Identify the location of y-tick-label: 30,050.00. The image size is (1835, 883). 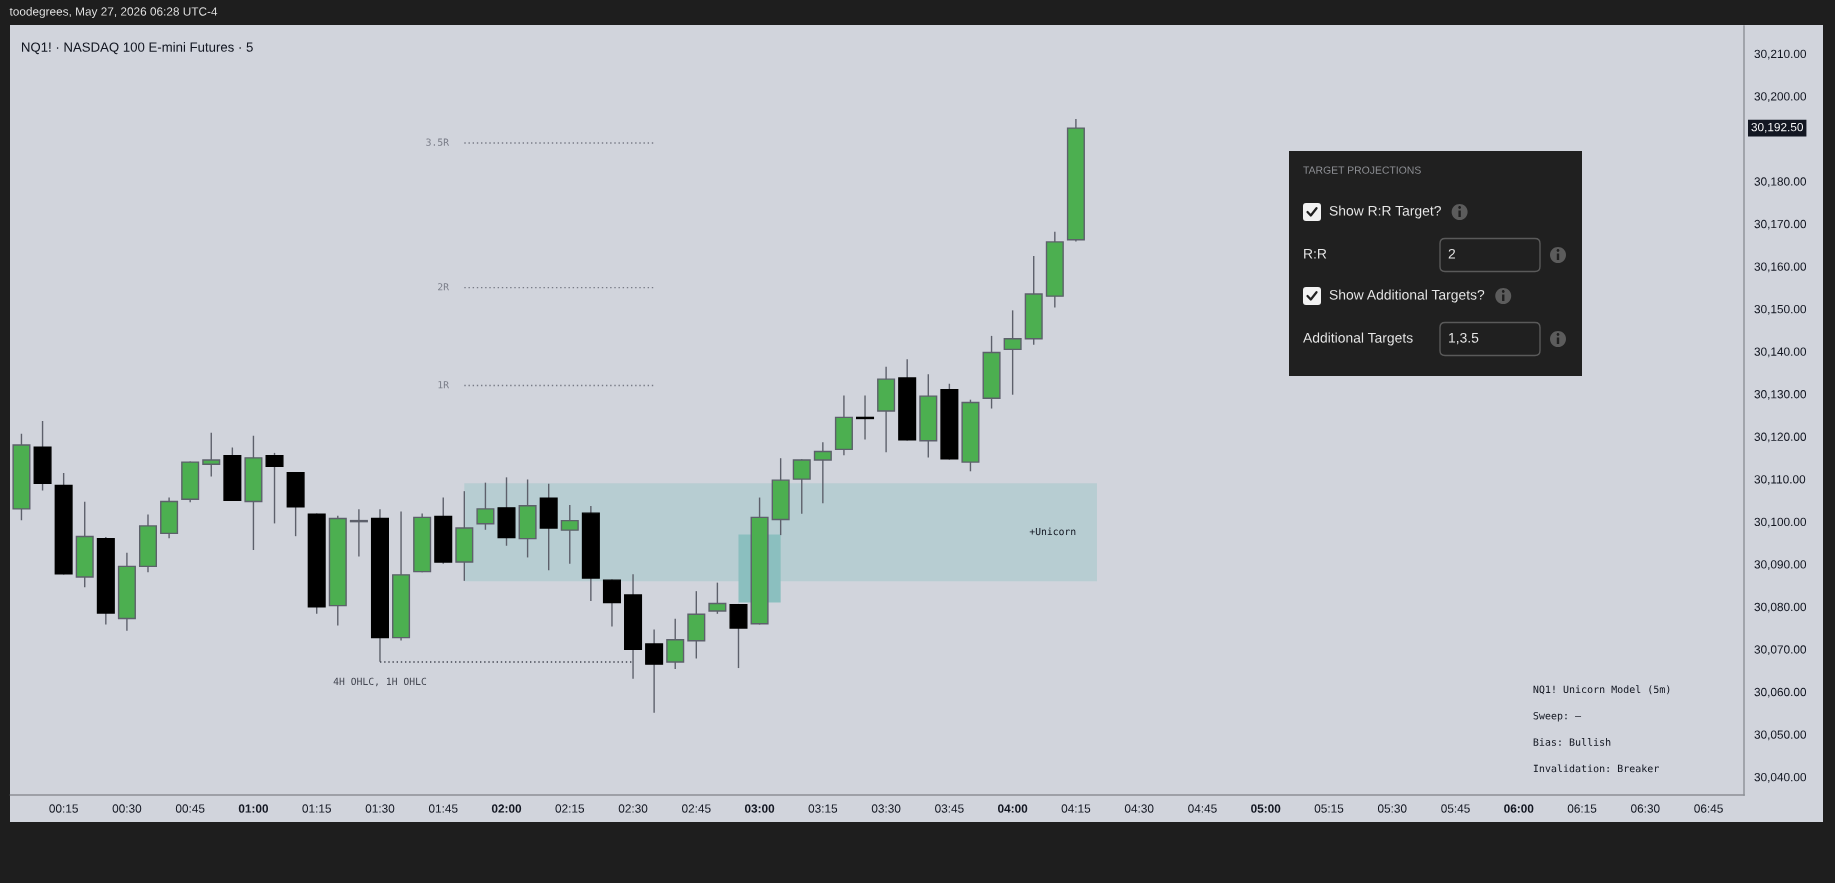
(1780, 735).